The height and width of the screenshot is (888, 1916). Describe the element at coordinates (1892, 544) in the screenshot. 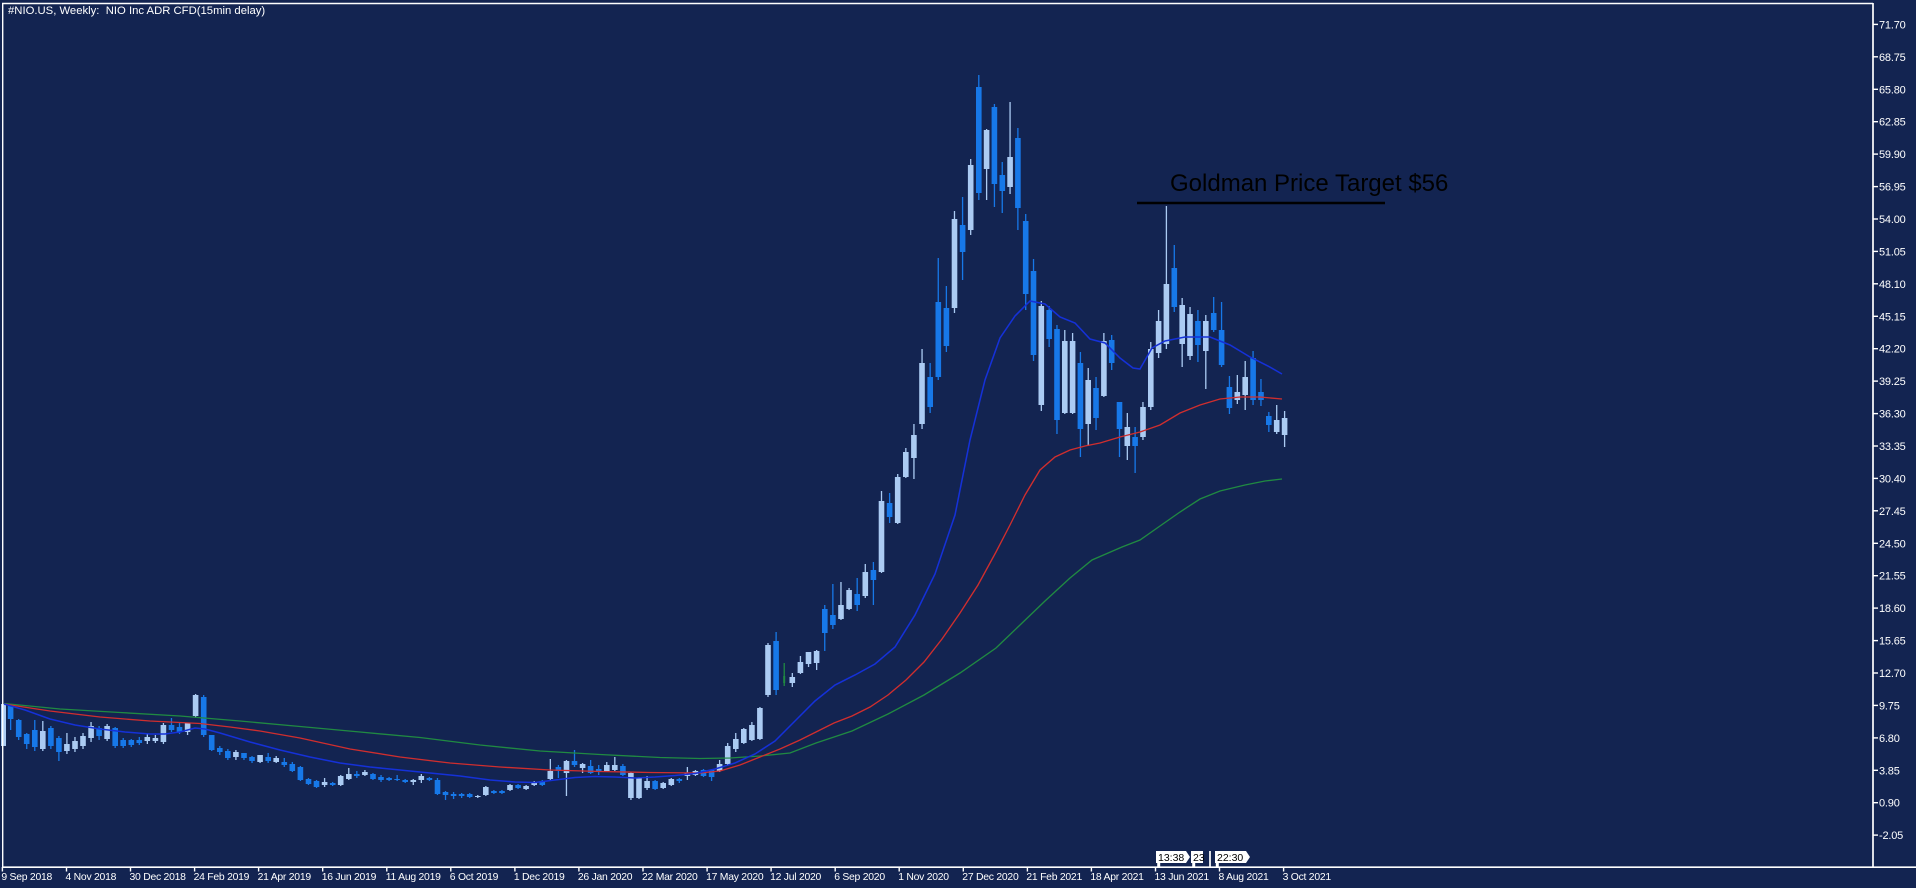

I see `svg-text: 24.50` at that location.